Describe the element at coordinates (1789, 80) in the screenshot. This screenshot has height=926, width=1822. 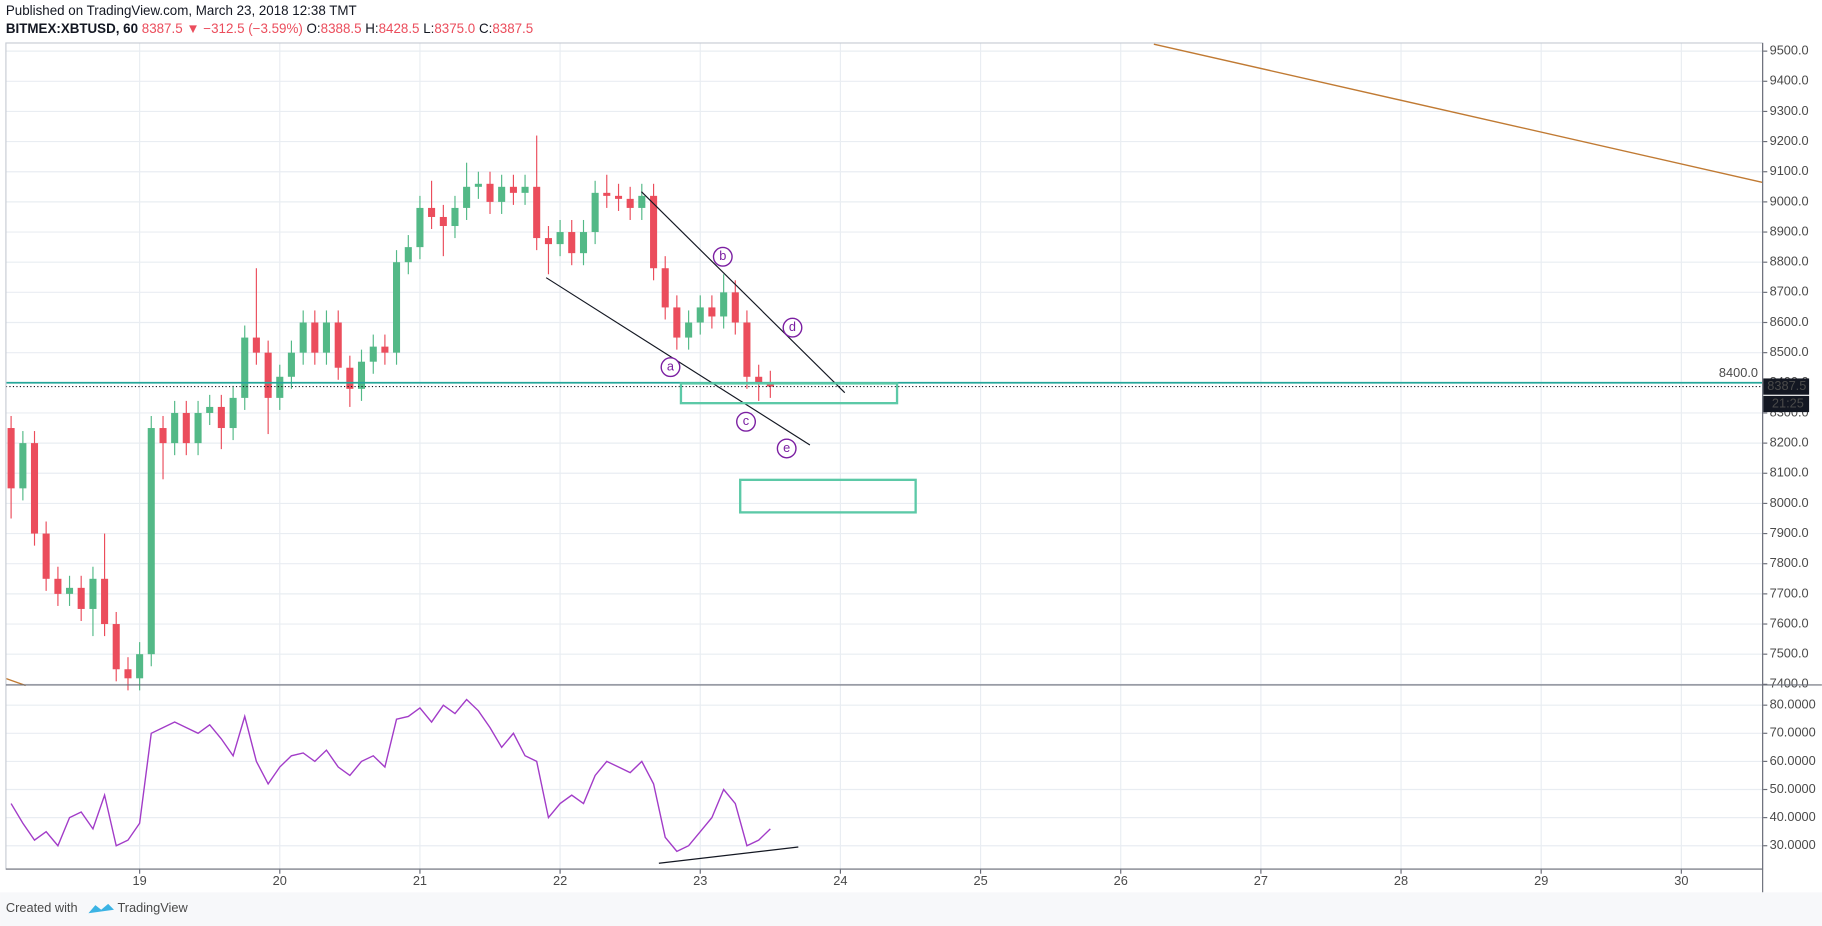
I see `y-tick-label: 9400.0` at that location.